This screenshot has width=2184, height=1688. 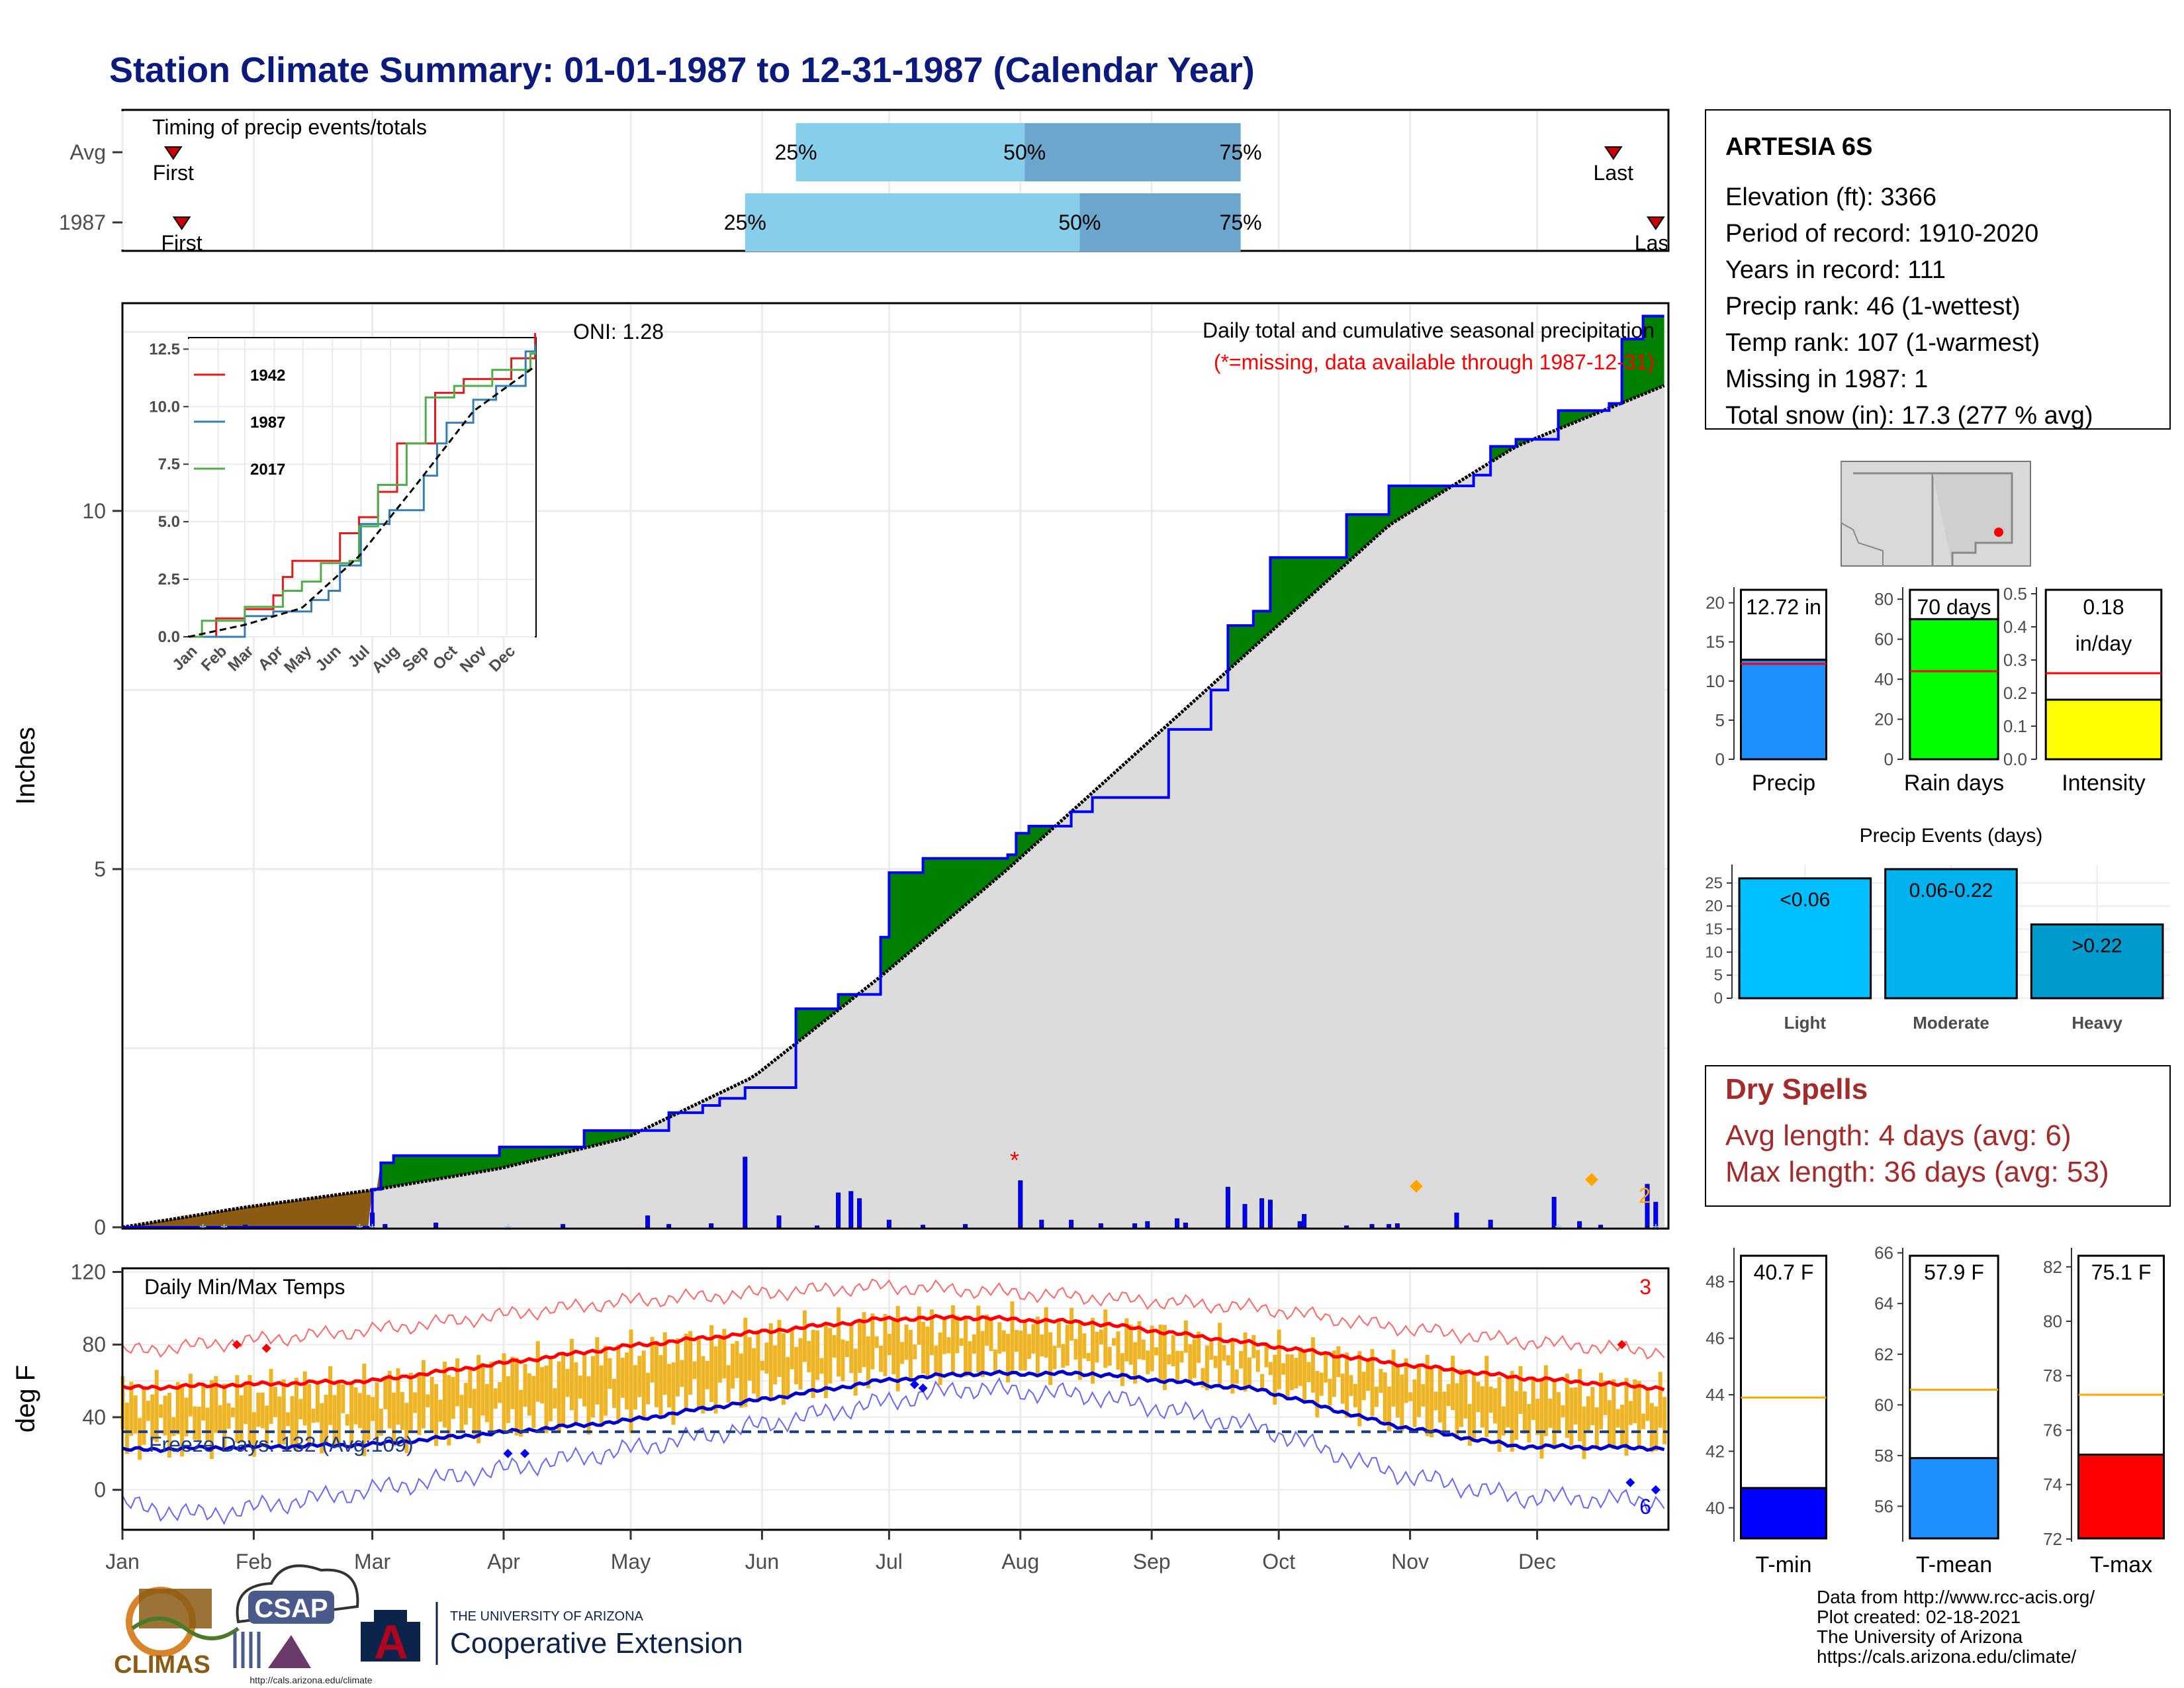 I want to click on mini-bar-tick-label: 0, so click(x=1888, y=759).